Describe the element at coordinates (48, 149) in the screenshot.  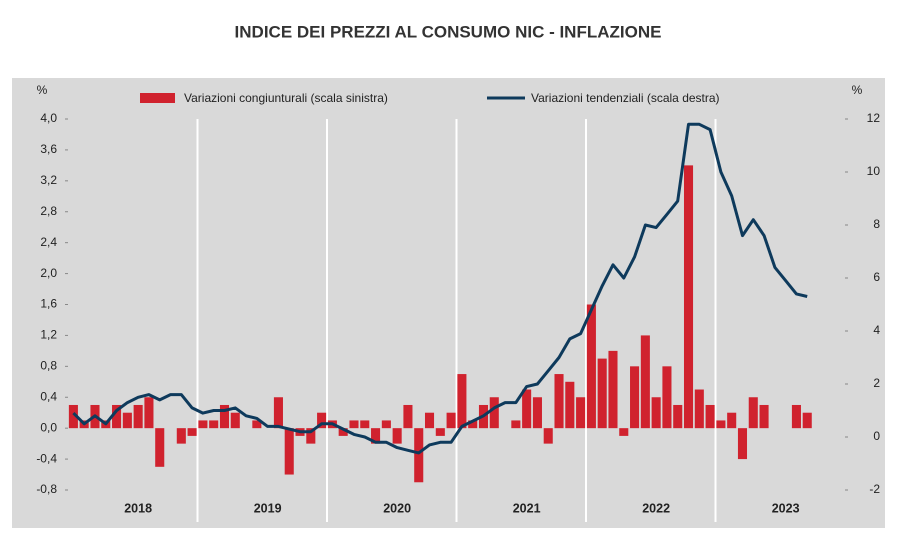
I see `y-tick-label: 3,6` at that location.